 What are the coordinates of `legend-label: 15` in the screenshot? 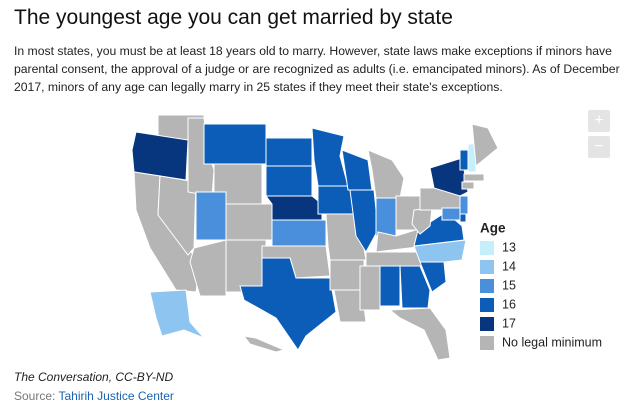 It's located at (509, 285).